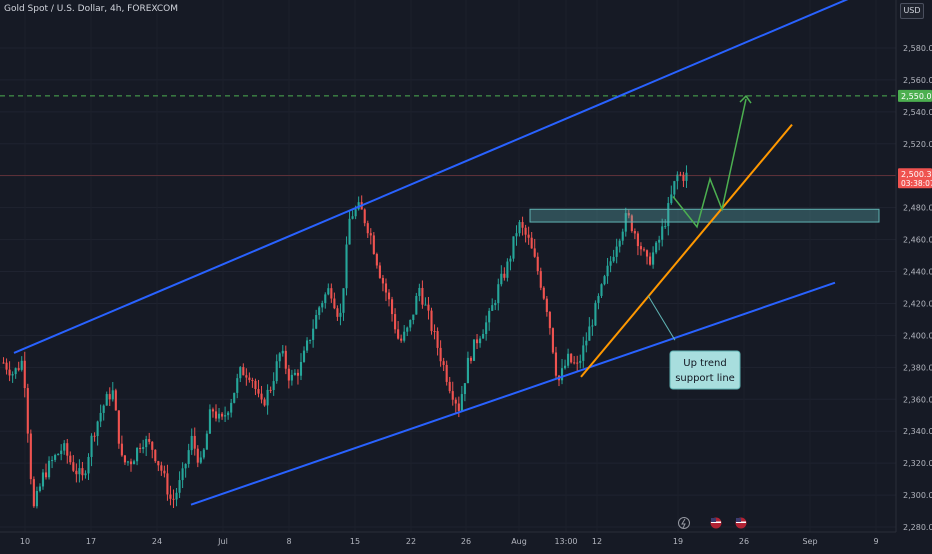 This screenshot has height=554, width=932. Describe the element at coordinates (916, 96) in the screenshot. I see `target-price-label: 2,550.00` at that location.